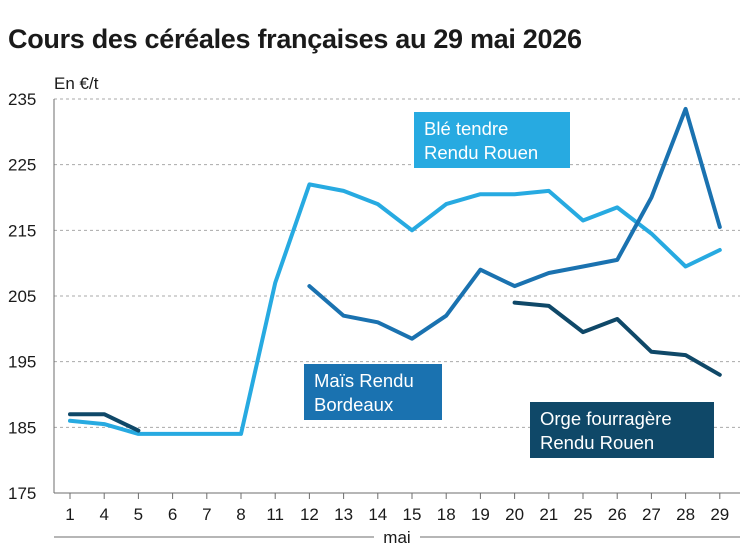 This screenshot has width=747, height=558. What do you see at coordinates (22, 362) in the screenshot?
I see `y-tick-label: 195` at bounding box center [22, 362].